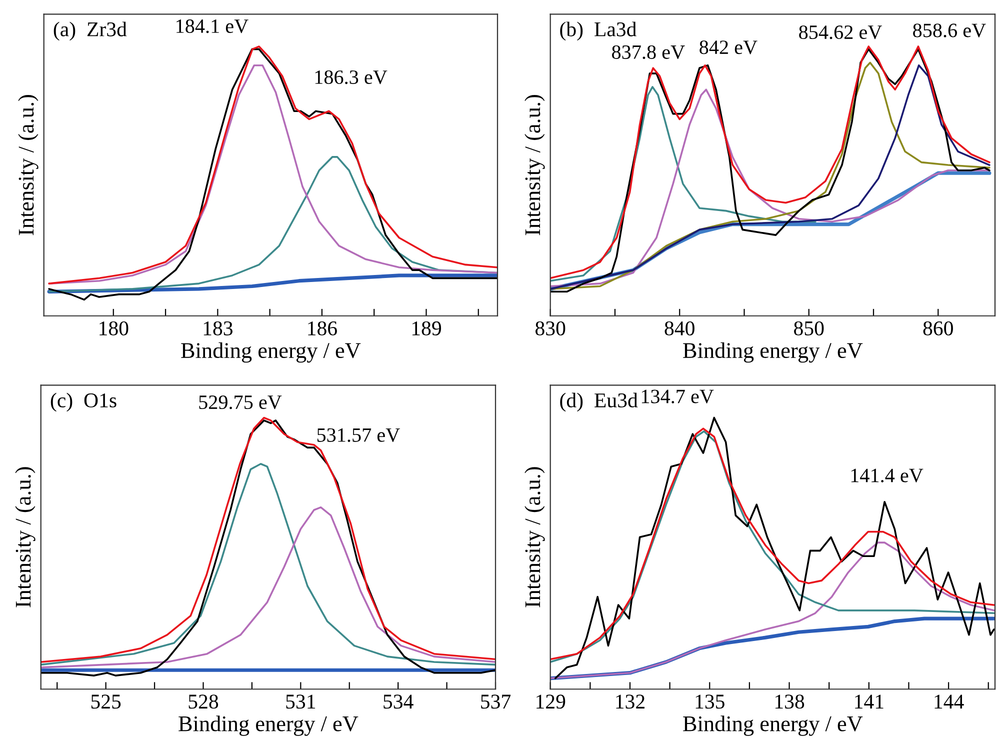 The height and width of the screenshot is (745, 997). Describe the element at coordinates (322, 328) in the screenshot. I see `x-tick-label: 186` at that location.